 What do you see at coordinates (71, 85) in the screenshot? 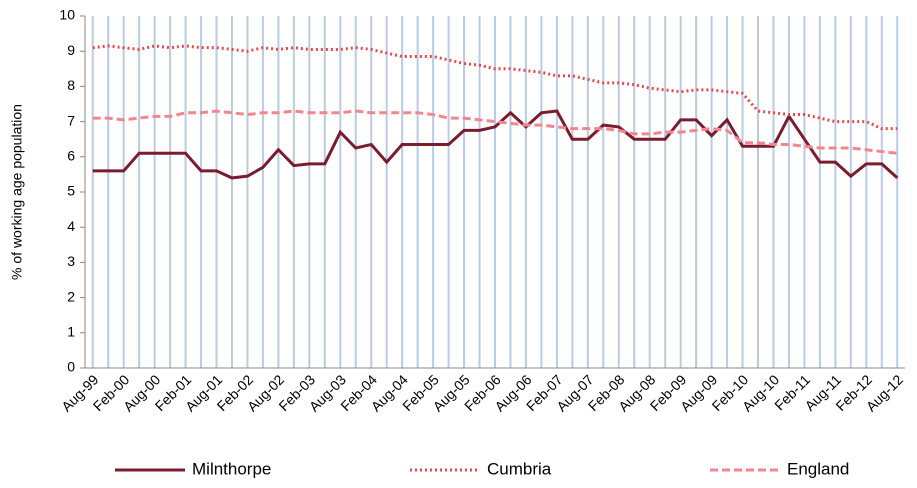
I see `y-tick-label: 8` at bounding box center [71, 85].